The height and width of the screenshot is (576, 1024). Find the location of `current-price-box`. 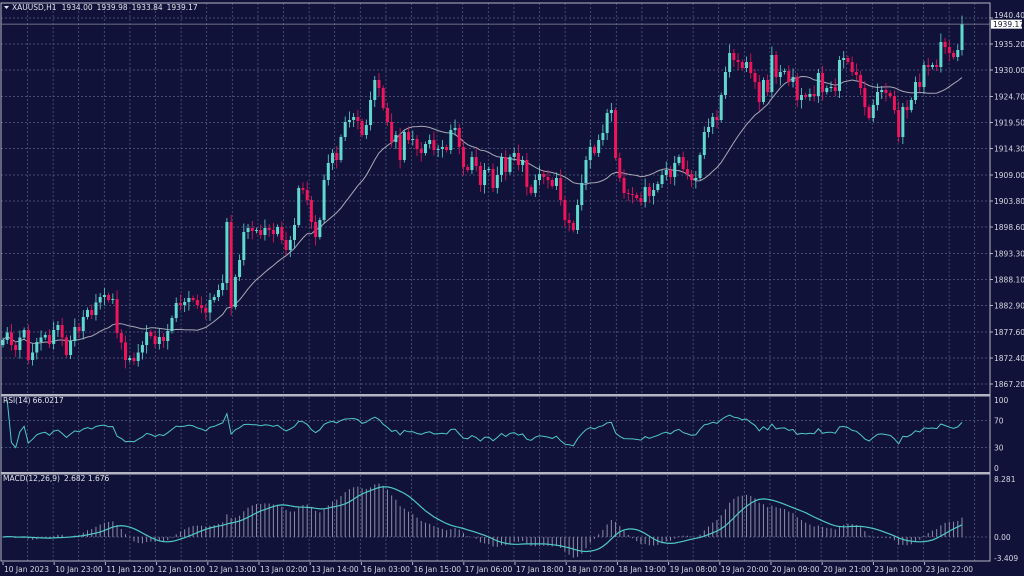

current-price-box is located at coordinates (1006, 24).